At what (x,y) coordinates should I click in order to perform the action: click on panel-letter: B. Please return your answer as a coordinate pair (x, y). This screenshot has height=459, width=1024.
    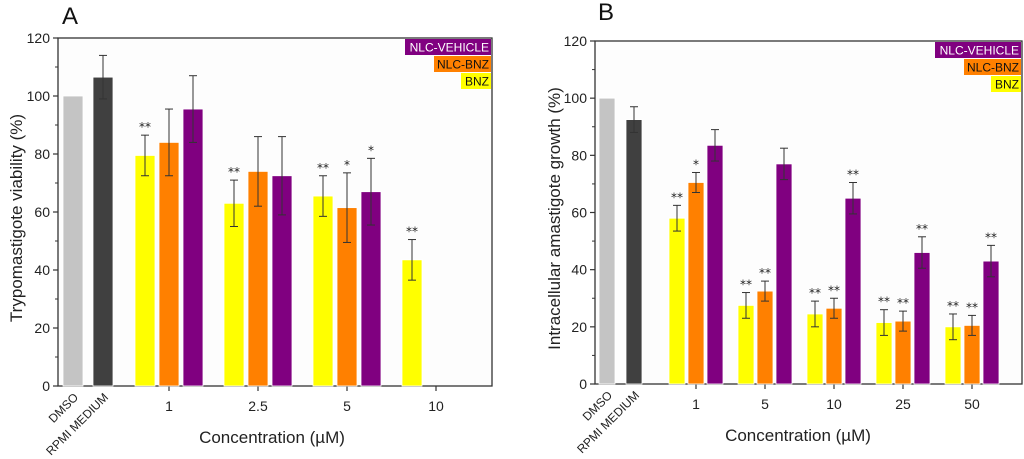
    Looking at the image, I should click on (606, 13).